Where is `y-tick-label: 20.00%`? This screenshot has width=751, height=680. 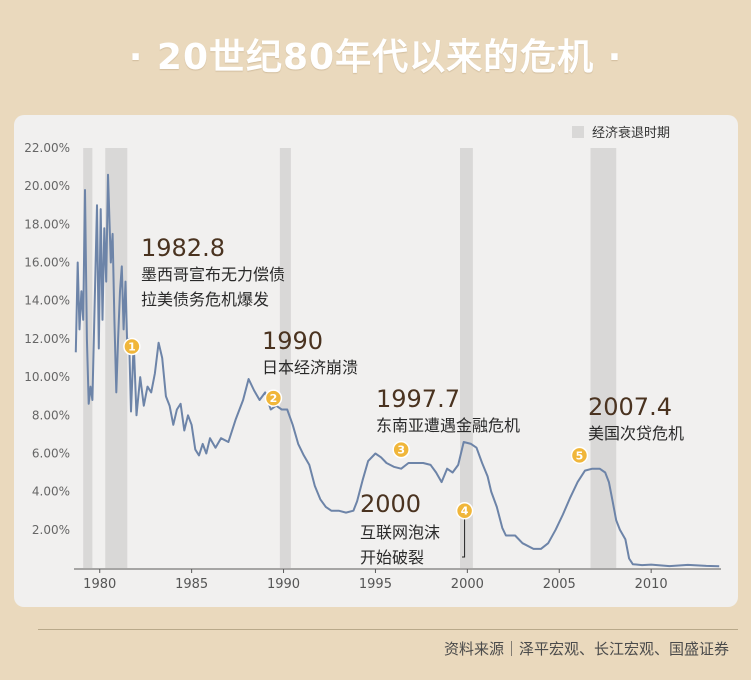
y-tick-label: 20.00% is located at coordinates (47, 186).